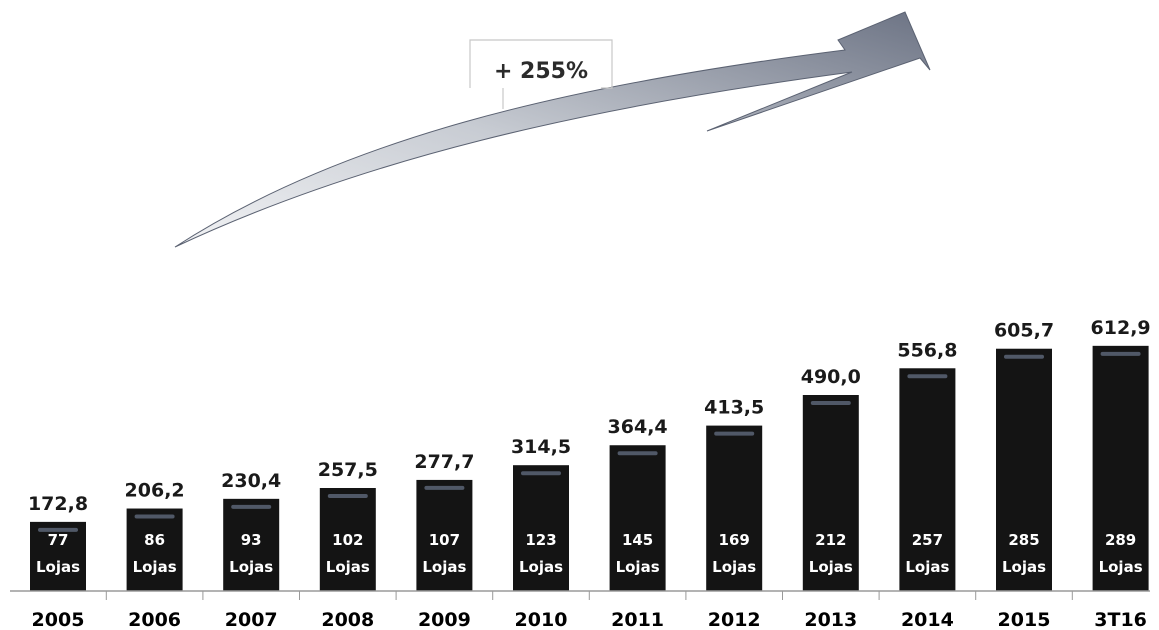  What do you see at coordinates (1024, 619) in the screenshot?
I see `x-tick-label: 2015` at bounding box center [1024, 619].